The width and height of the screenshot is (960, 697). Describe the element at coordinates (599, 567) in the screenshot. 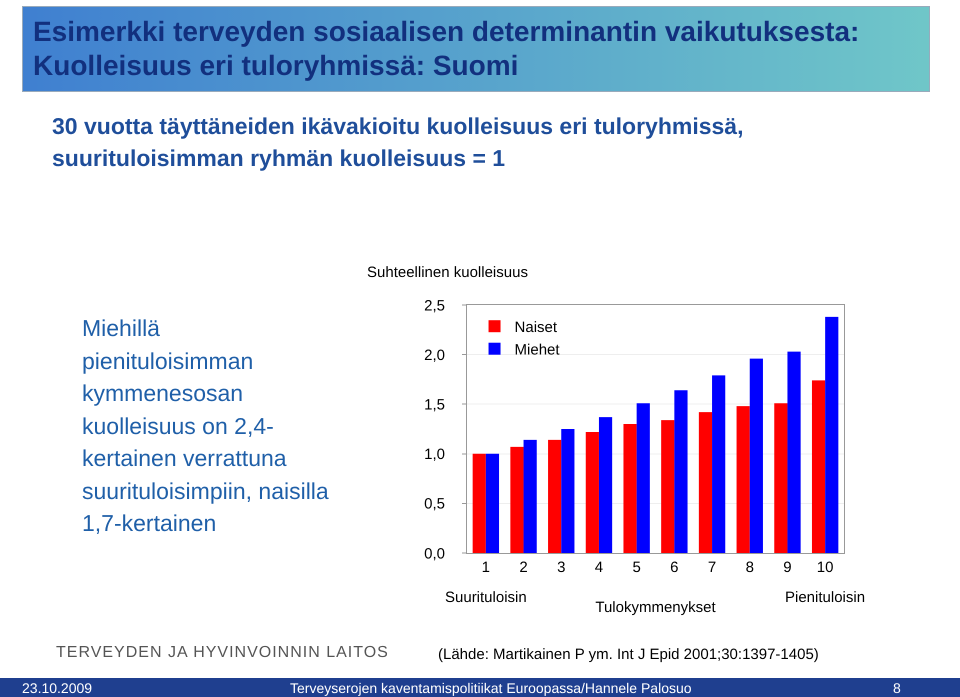

I see `x-tick-label: 4` at that location.